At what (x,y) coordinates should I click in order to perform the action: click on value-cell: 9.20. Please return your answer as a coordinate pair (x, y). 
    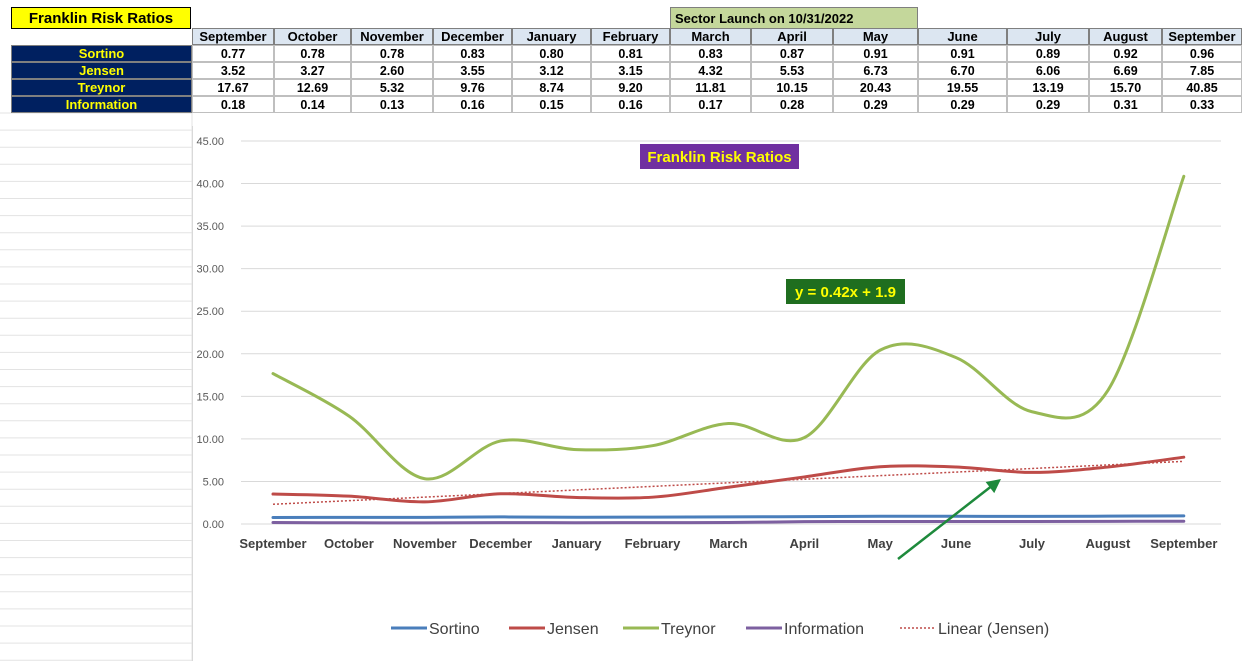
    Looking at the image, I should click on (630, 87).